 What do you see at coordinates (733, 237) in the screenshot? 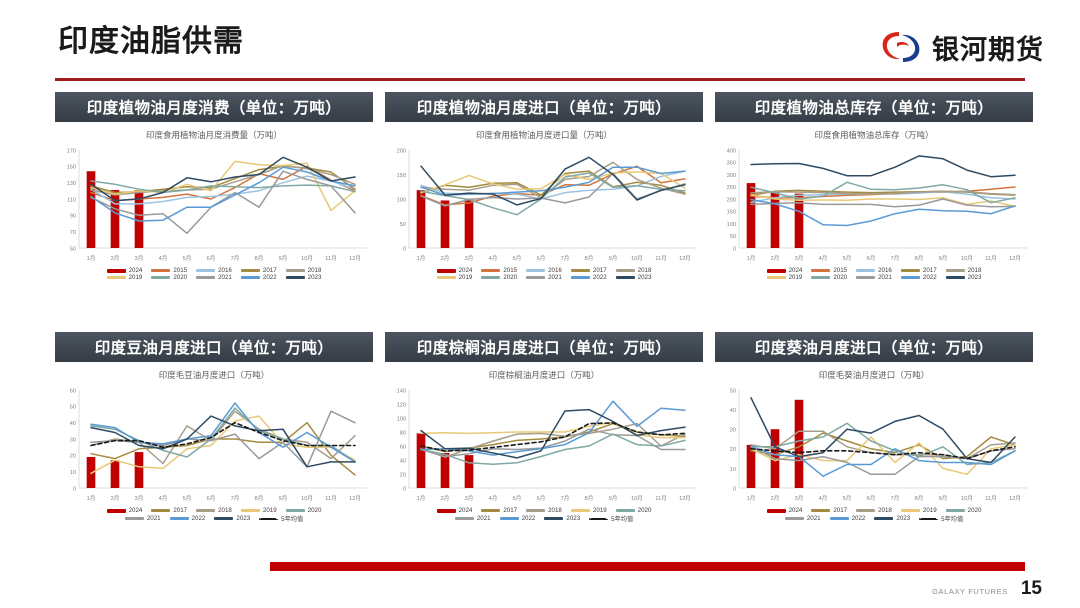
I see `svg-text: 50` at bounding box center [733, 237].